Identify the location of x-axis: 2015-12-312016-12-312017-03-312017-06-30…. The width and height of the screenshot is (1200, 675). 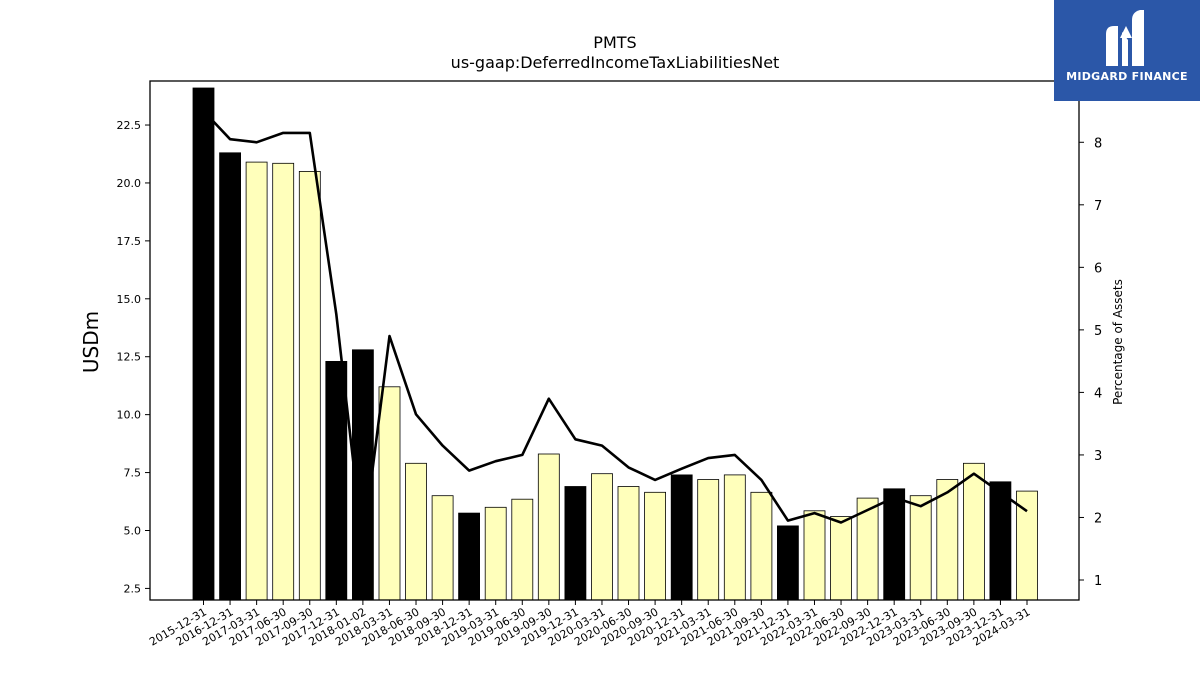
(590, 624).